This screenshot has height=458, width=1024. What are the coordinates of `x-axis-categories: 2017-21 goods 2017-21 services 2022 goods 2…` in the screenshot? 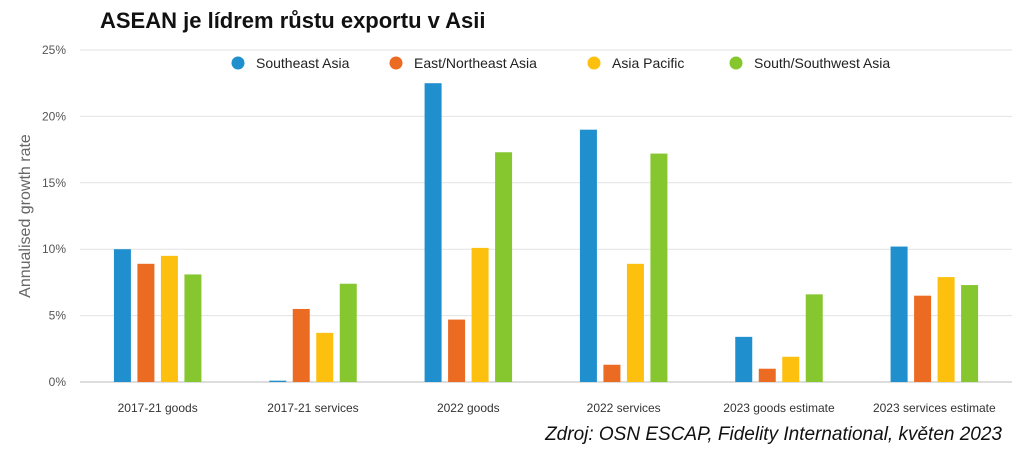 It's located at (557, 408).